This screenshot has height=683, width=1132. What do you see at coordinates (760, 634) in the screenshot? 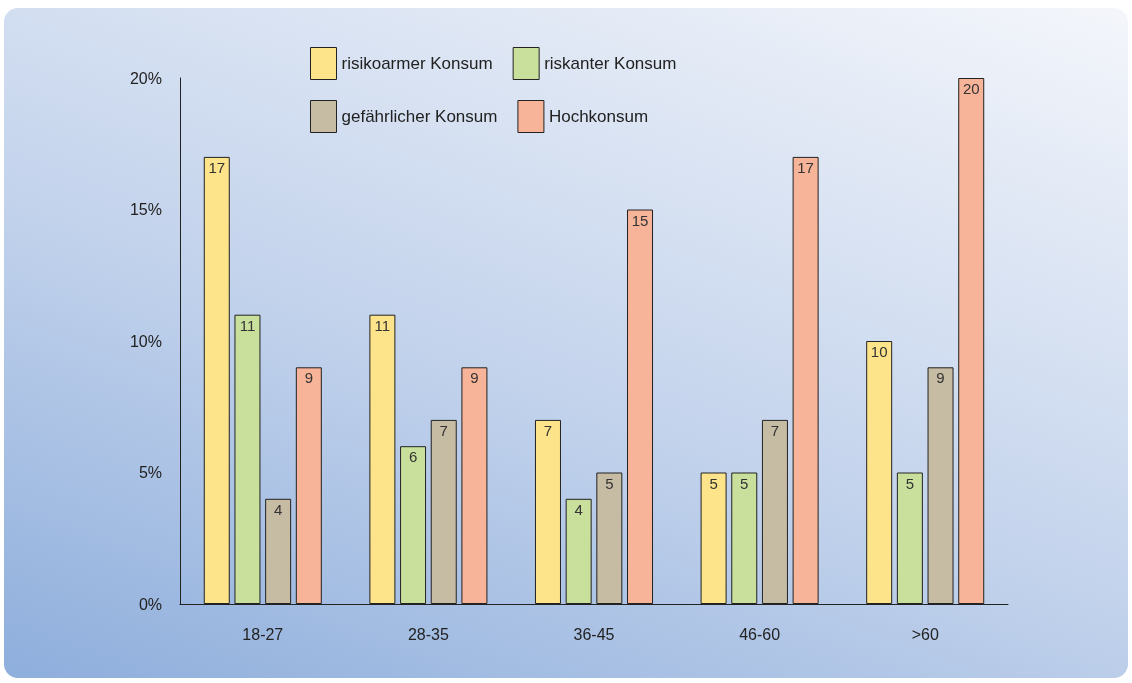
I see `x-tick-label: 46-60` at bounding box center [760, 634].